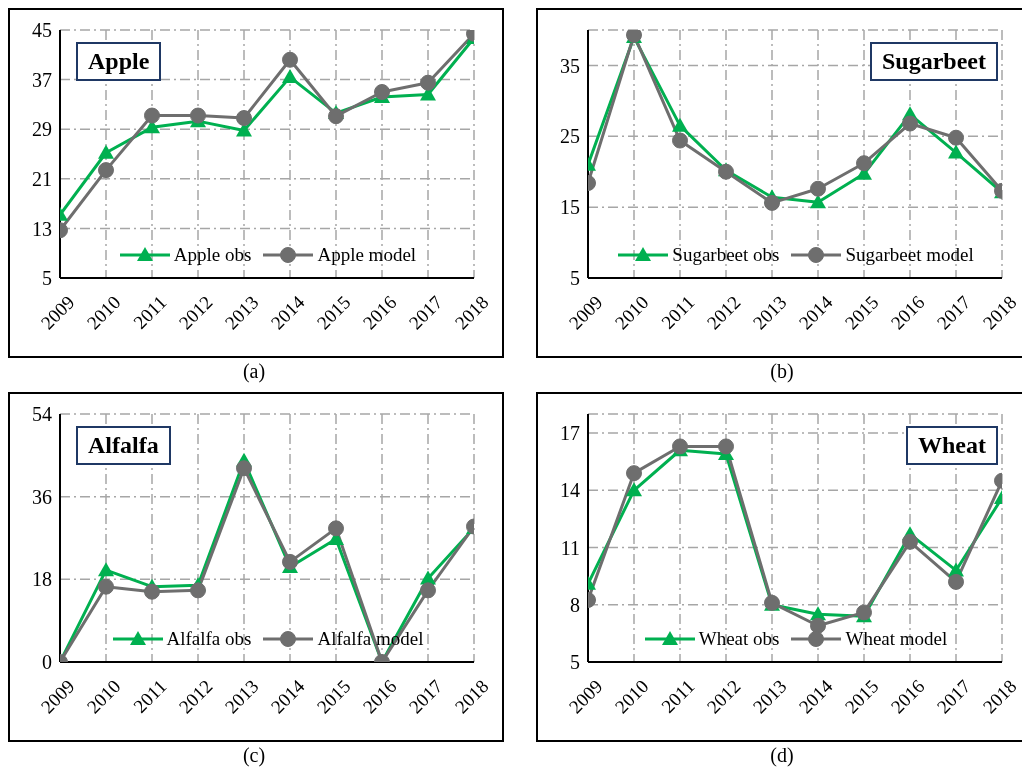 The image size is (1022, 774). What do you see at coordinates (254, 755) in the screenshot?
I see `text: (c)` at bounding box center [254, 755].